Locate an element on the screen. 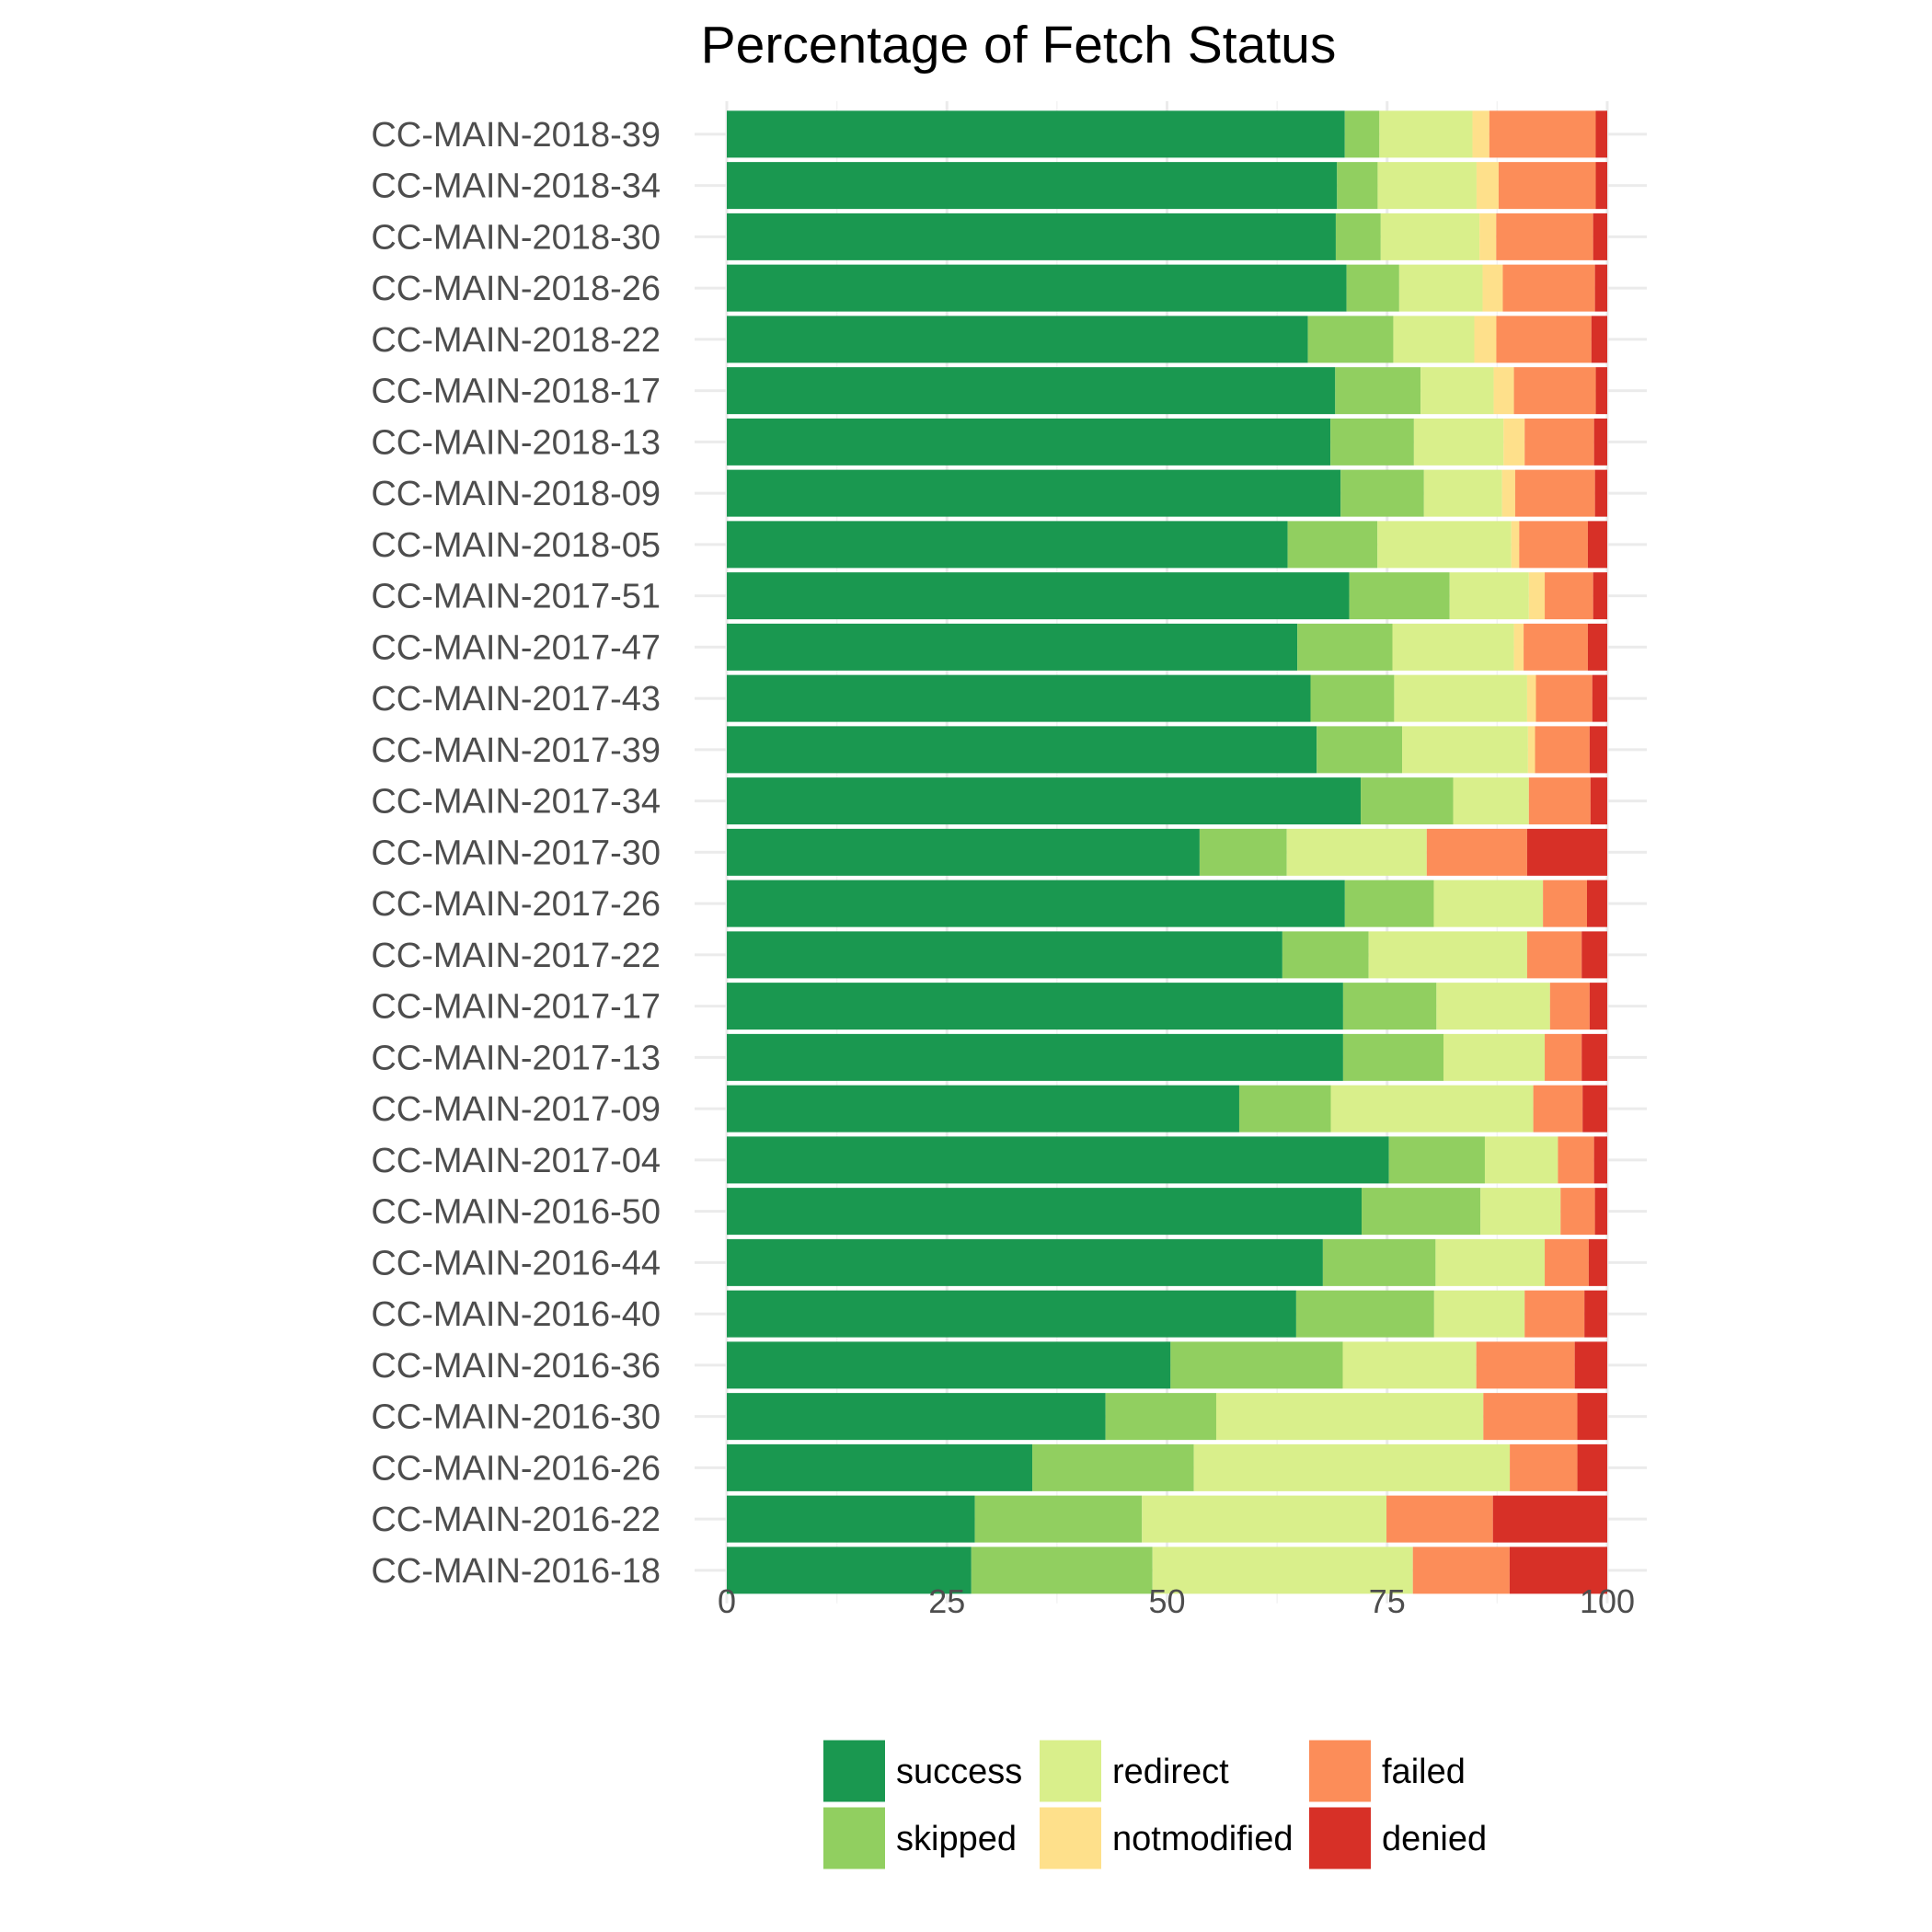 The image size is (1932, 1932). bar-segment-failed: CC-MAIN-2018-17 — failed: 9.3 is located at coordinates (1554, 391).